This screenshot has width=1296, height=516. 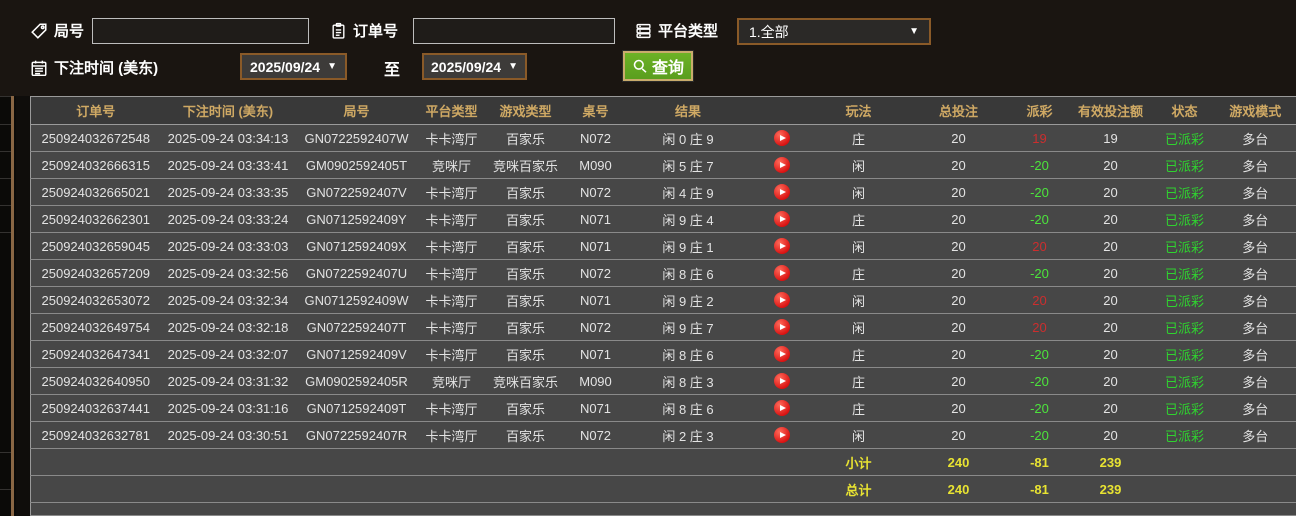 What do you see at coordinates (356, 327) in the screenshot?
I see `cell-round: GN0722592407T` at bounding box center [356, 327].